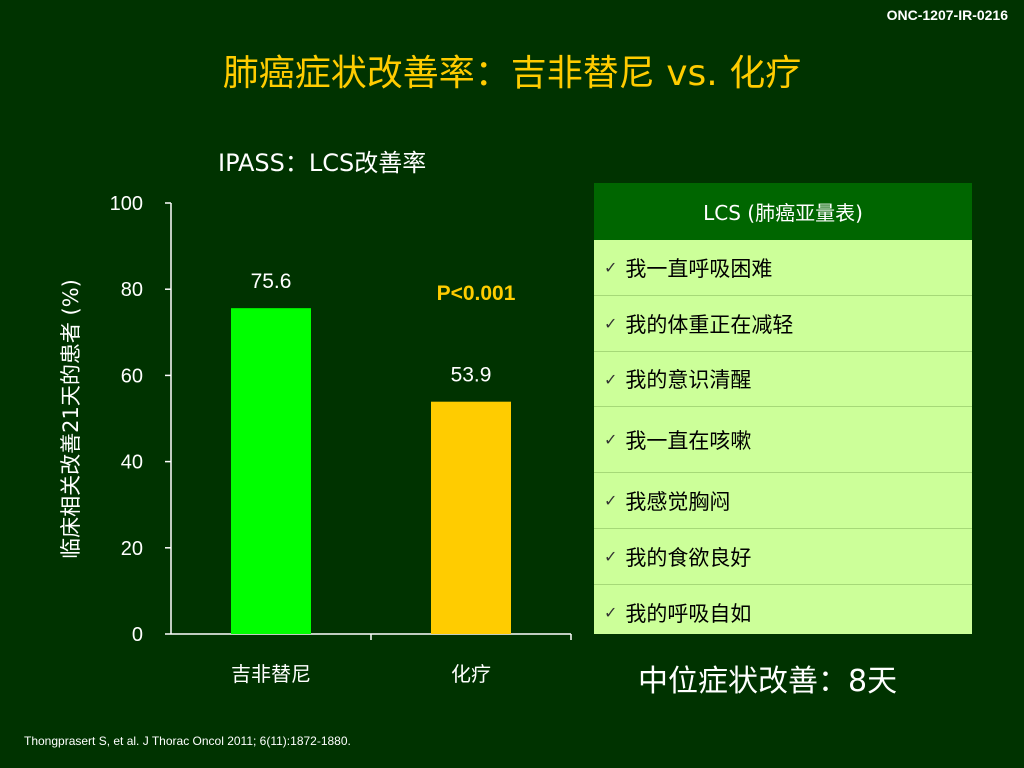  Describe the element at coordinates (783, 268) in the screenshot. I see `lcs-item: ✓ 我一直呼吸困难` at that location.